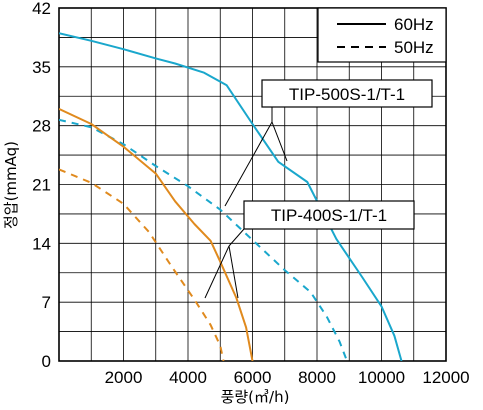 This screenshot has width=483, height=410. Describe the element at coordinates (11, 185) in the screenshot. I see `y-axis-title: 정압(mmAq)` at that location.